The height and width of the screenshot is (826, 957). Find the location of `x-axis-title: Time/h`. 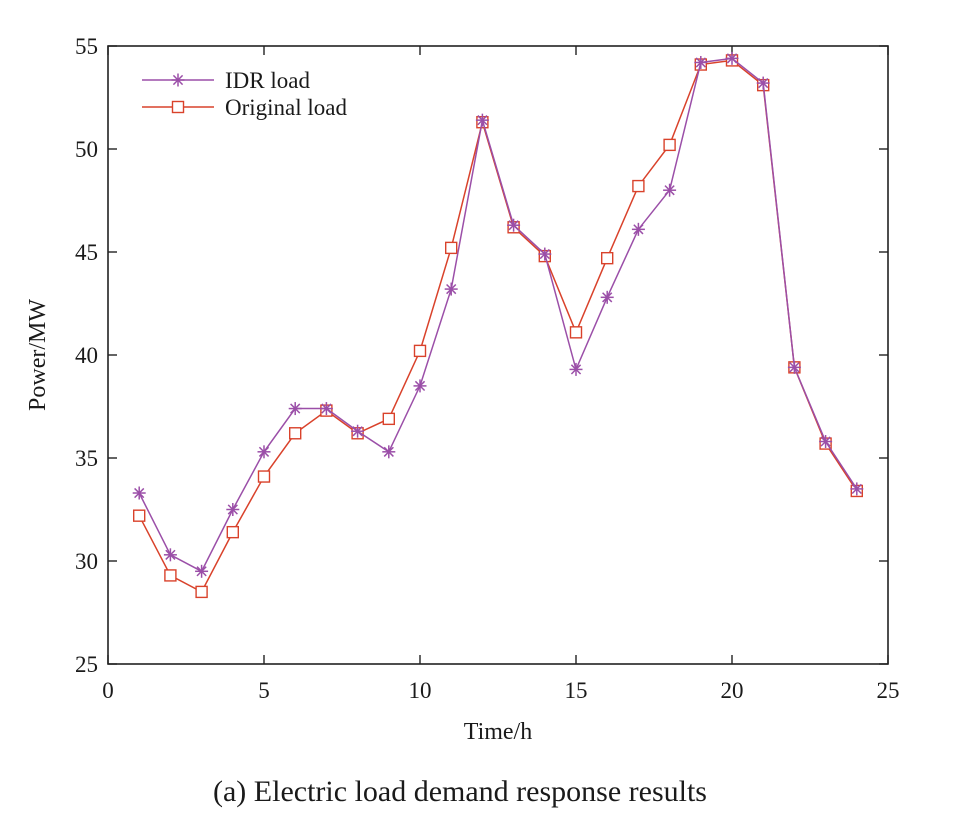

x-axis-title: Time/h is located at coordinates (498, 732).